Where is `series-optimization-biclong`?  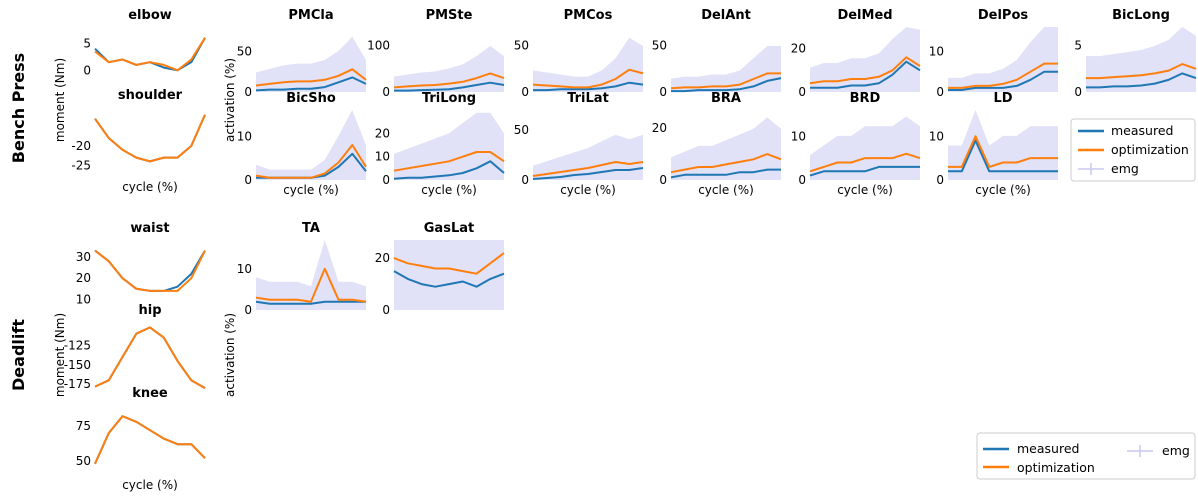 series-optimization-biclong is located at coordinates (1141, 71).